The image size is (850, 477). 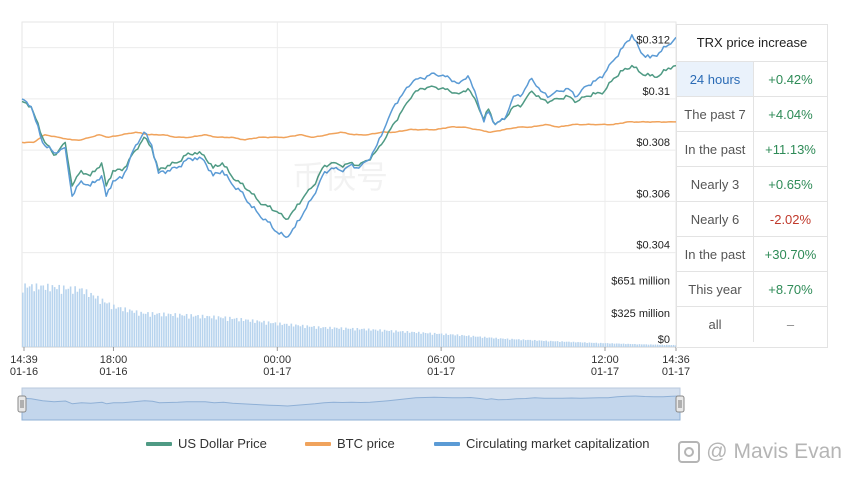 I want to click on change-value: +0.65%, so click(x=790, y=184).